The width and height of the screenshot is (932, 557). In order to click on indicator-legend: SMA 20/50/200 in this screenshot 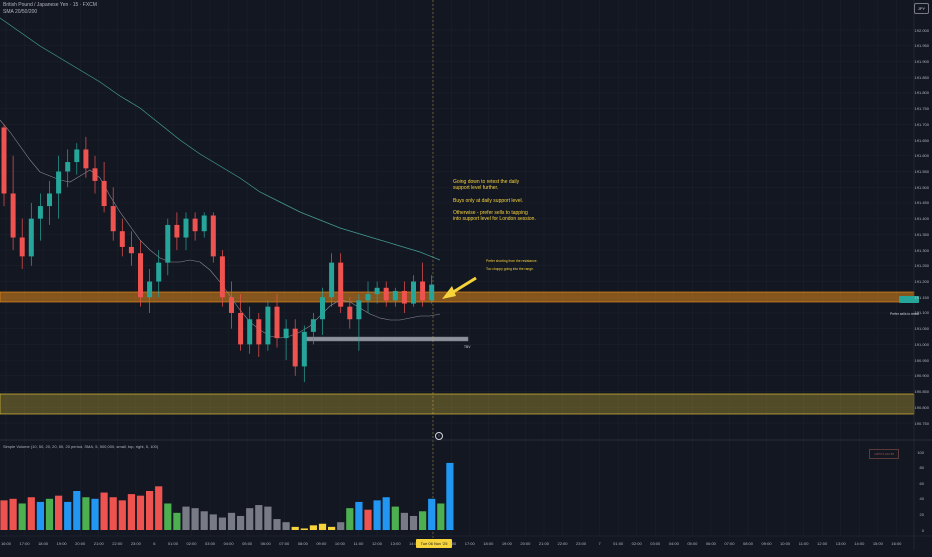, I will do `click(20, 12)`.